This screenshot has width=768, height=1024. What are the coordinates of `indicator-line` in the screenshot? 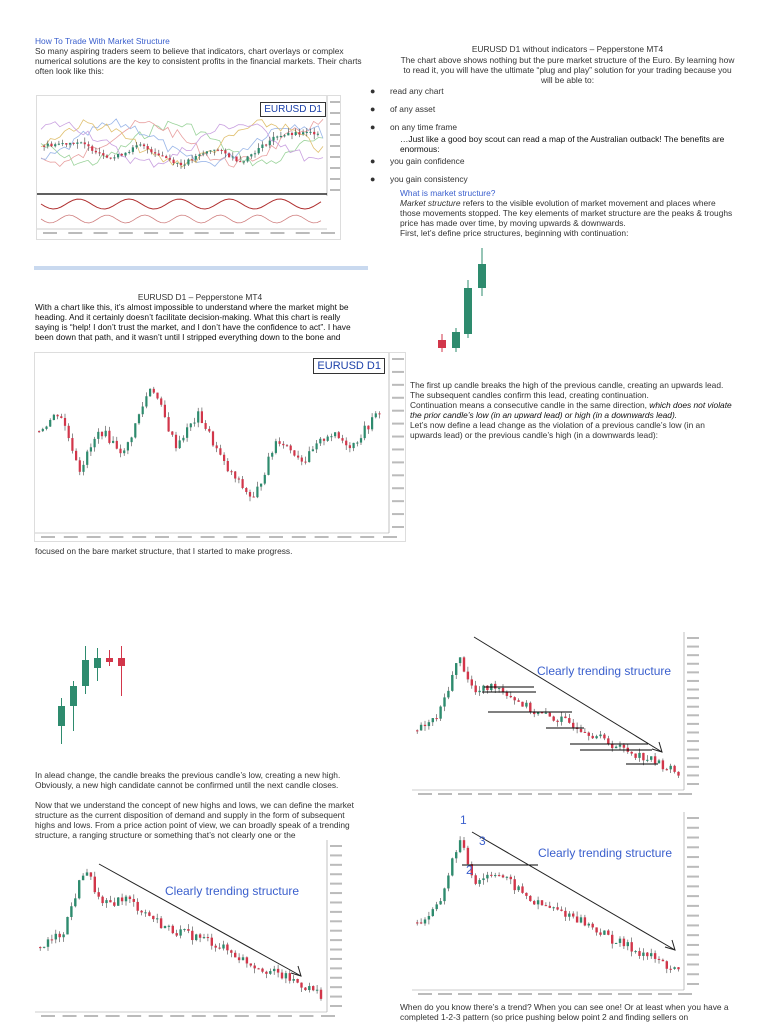 It's located at (182, 144).